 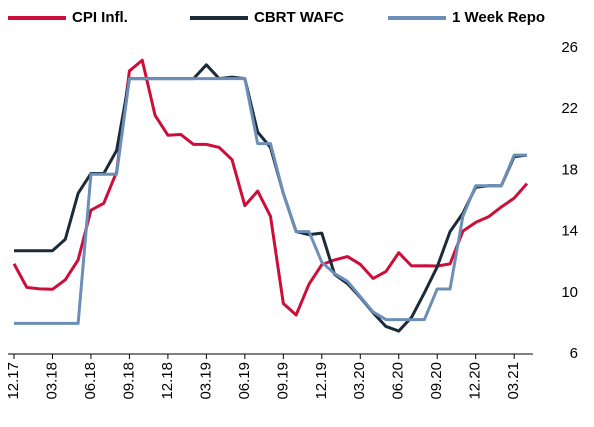 What do you see at coordinates (569, 231) in the screenshot?
I see `y-tick-label: 14` at bounding box center [569, 231].